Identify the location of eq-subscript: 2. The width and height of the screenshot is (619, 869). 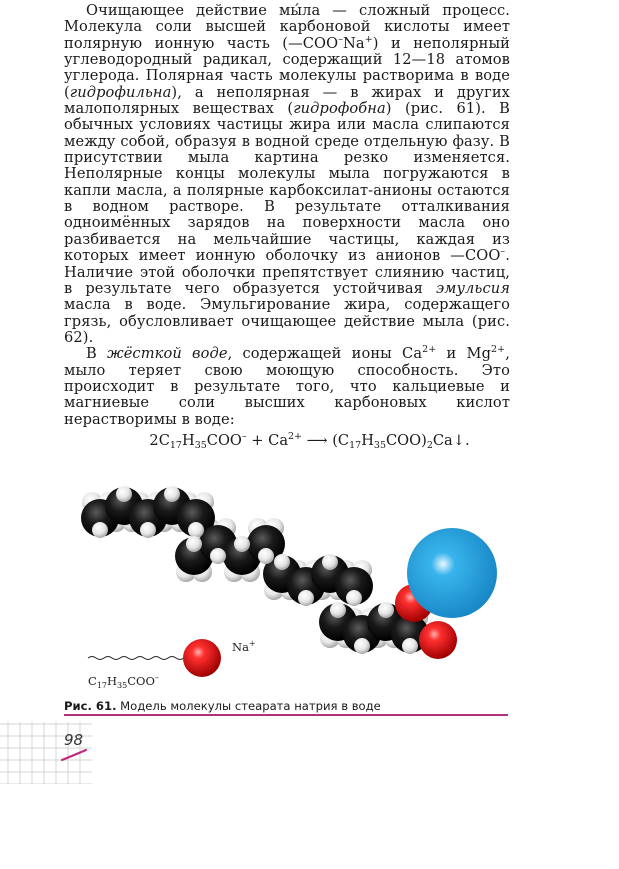
(429, 445).